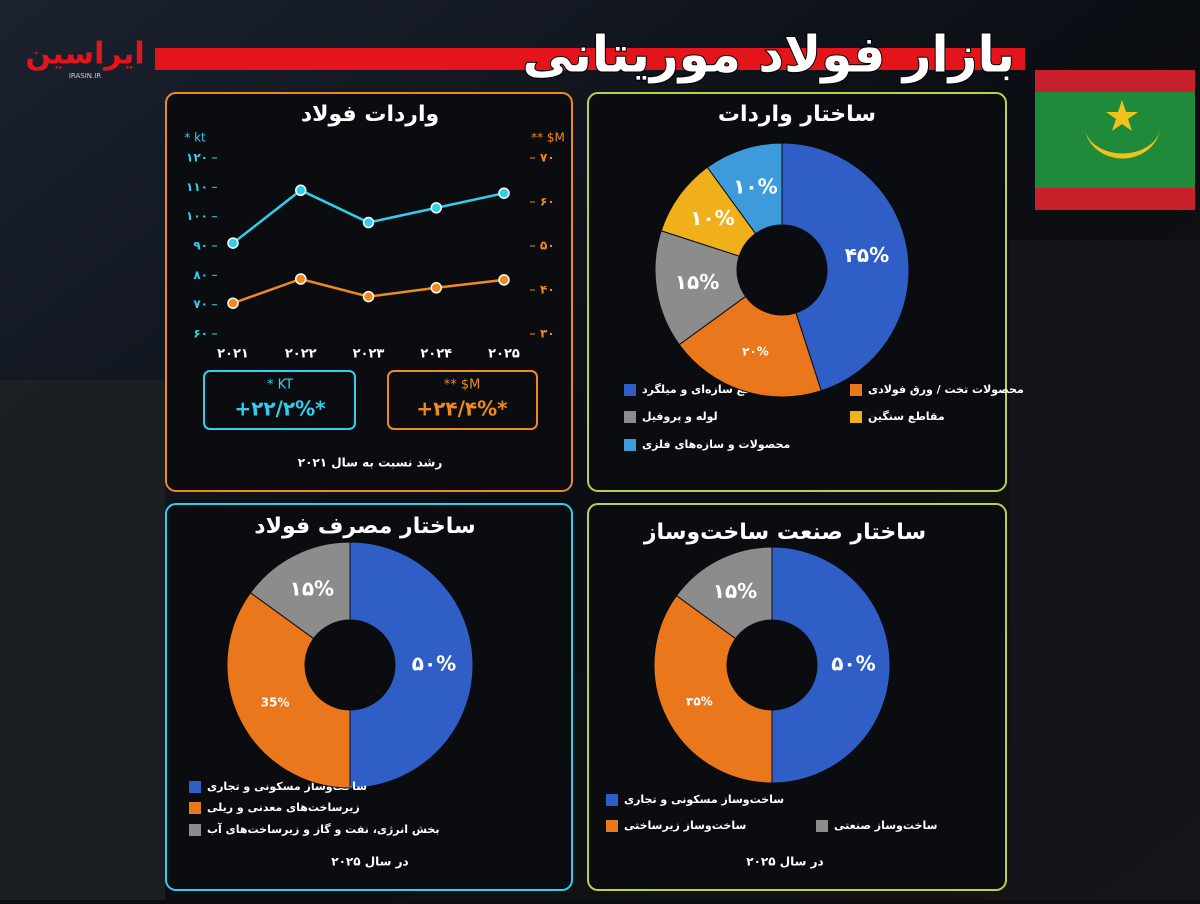  Describe the element at coordinates (323, 829) in the screenshot. I see `legend-label: بخش انرژی، نفت و گاز و زیرساخت‌های آب` at that location.